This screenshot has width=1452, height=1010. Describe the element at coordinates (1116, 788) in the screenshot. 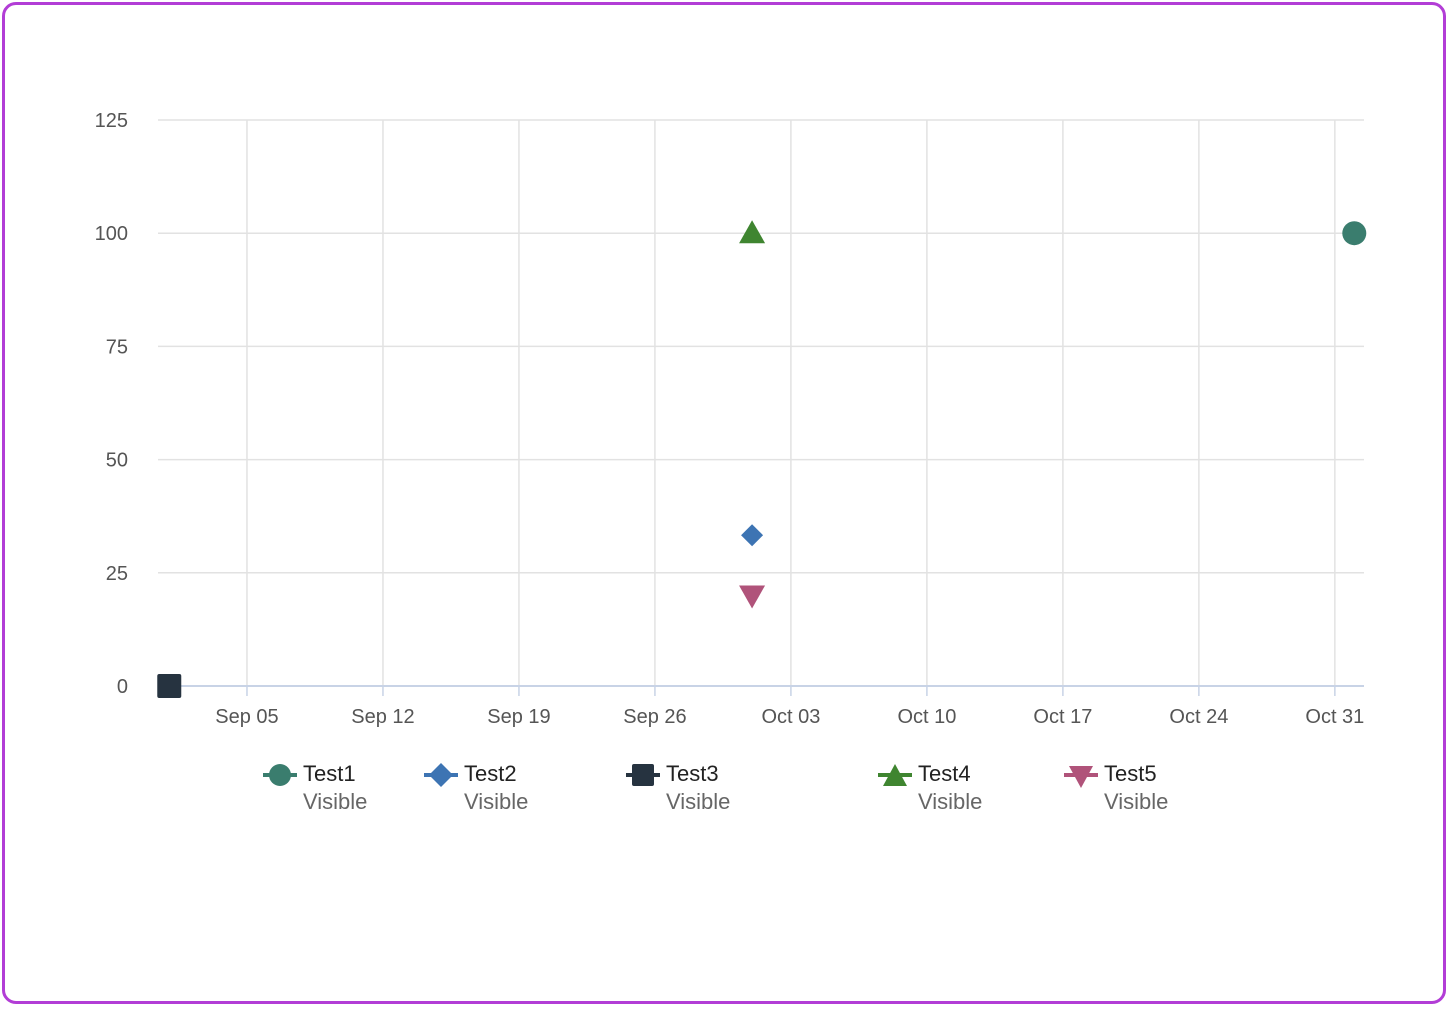

I see `legend-item-test5: Test5 Visible` at that location.